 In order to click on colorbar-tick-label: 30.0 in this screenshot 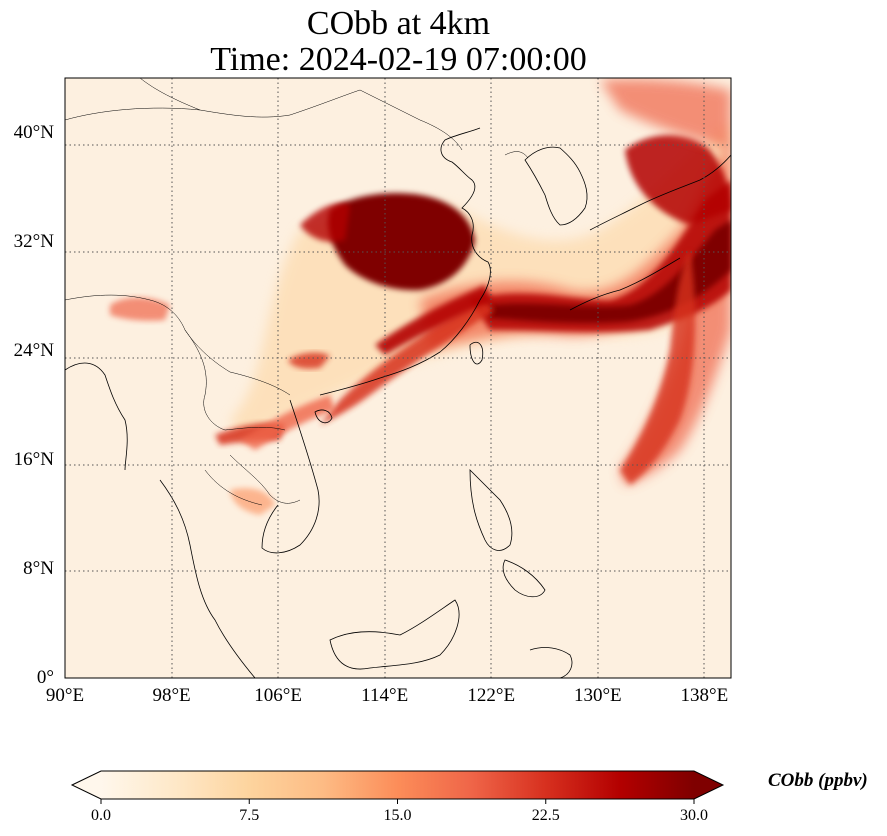, I will do `click(694, 815)`.